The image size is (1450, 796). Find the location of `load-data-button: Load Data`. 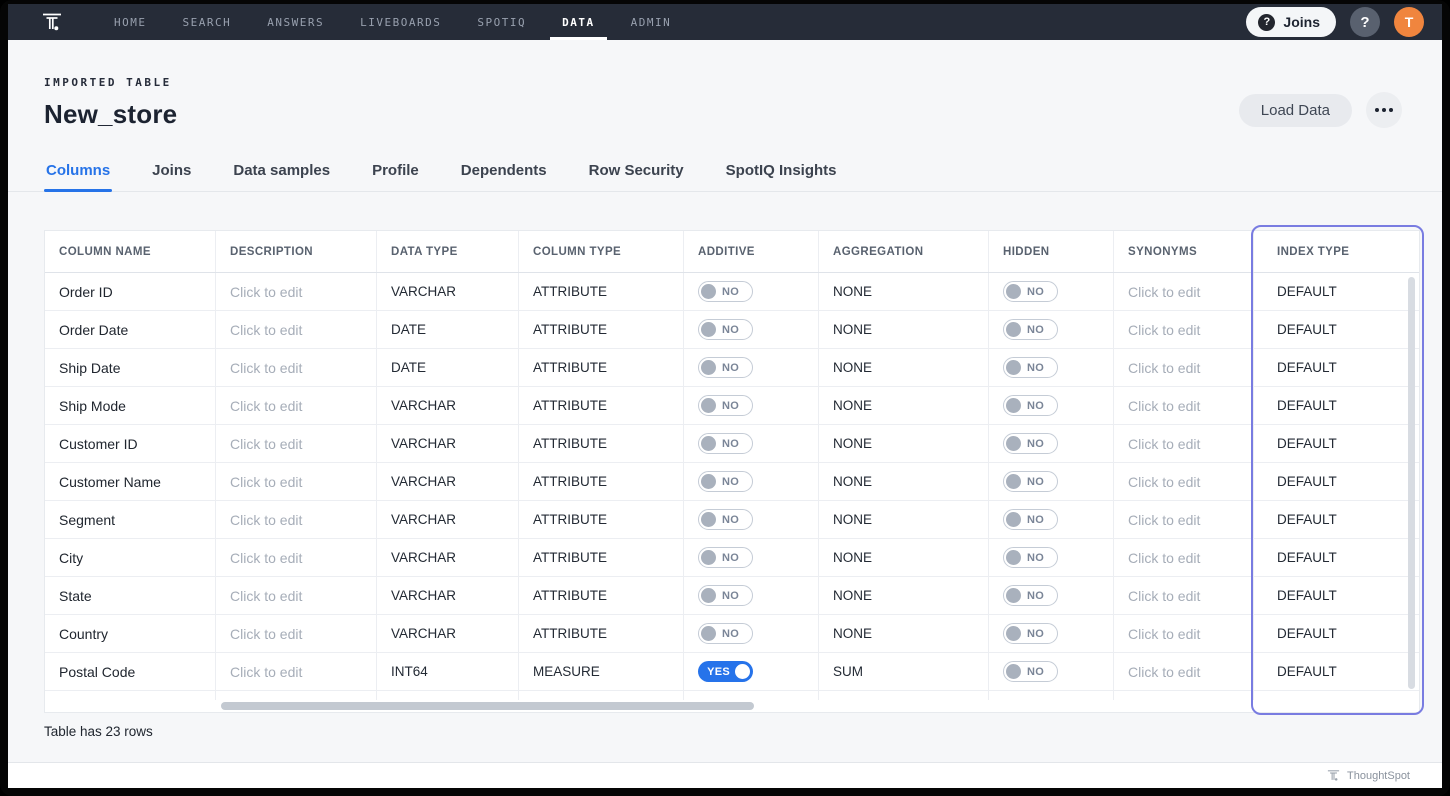

load-data-button: Load Data is located at coordinates (1295, 110).